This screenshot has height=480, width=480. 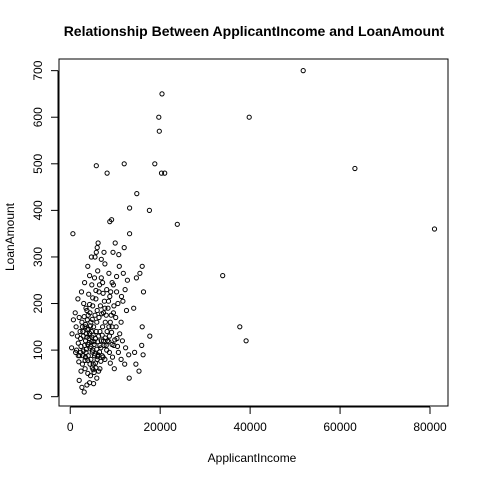 I want to click on y-axis: 0 100 200 300 400 500 600 700, so click(x=45, y=230).